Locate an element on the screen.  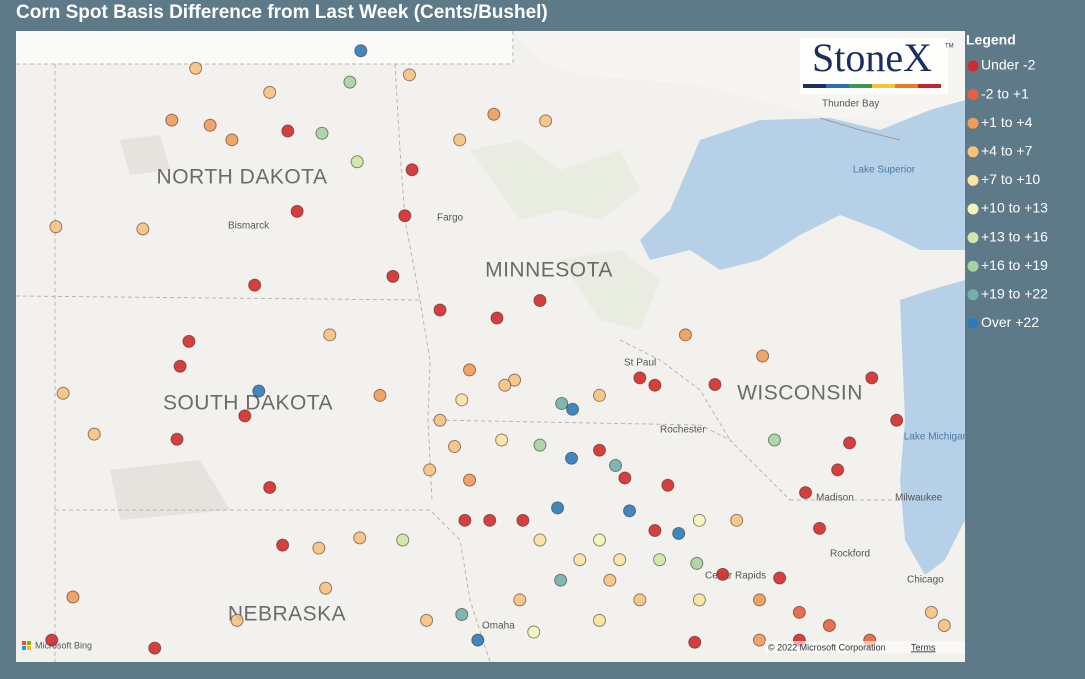
city-label: Cedar Rapids is located at coordinates (735, 576).